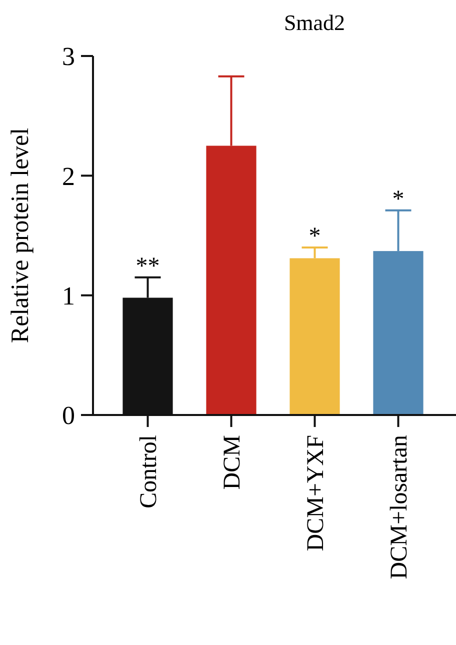 The height and width of the screenshot is (645, 456). Describe the element at coordinates (316, 493) in the screenshot. I see `x-tick-label: DCM+YXF` at that location.